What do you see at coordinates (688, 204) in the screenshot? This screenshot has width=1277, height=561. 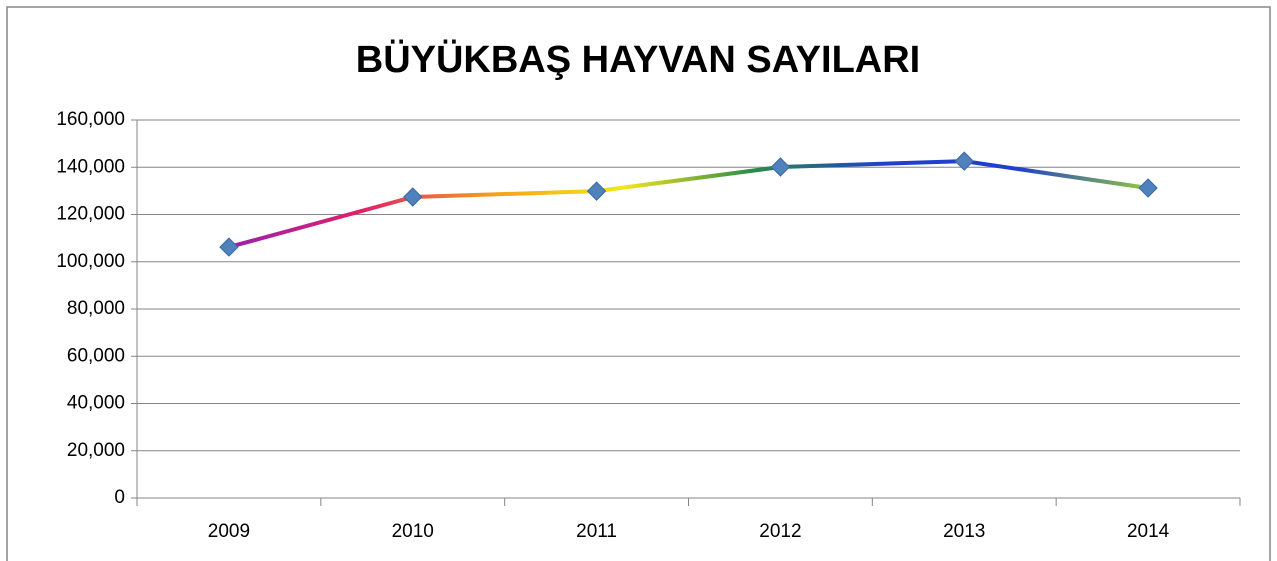 I see `data-line` at bounding box center [688, 204].